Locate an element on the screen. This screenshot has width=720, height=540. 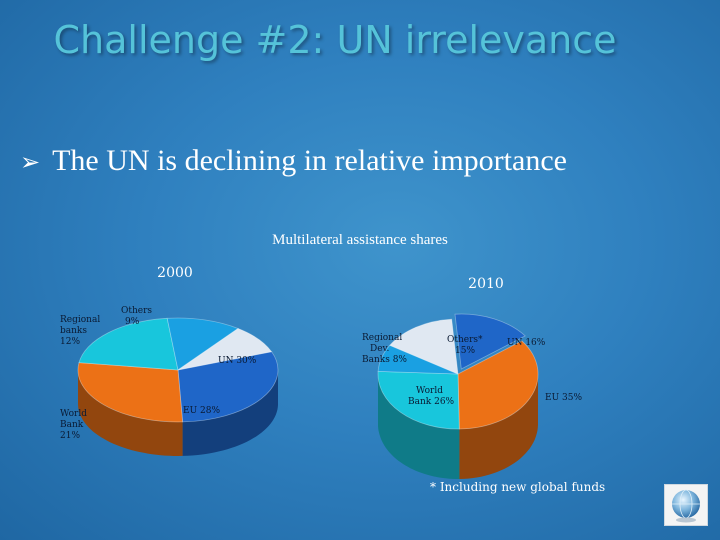
pie-slice-others is located at coordinates (225, 349).